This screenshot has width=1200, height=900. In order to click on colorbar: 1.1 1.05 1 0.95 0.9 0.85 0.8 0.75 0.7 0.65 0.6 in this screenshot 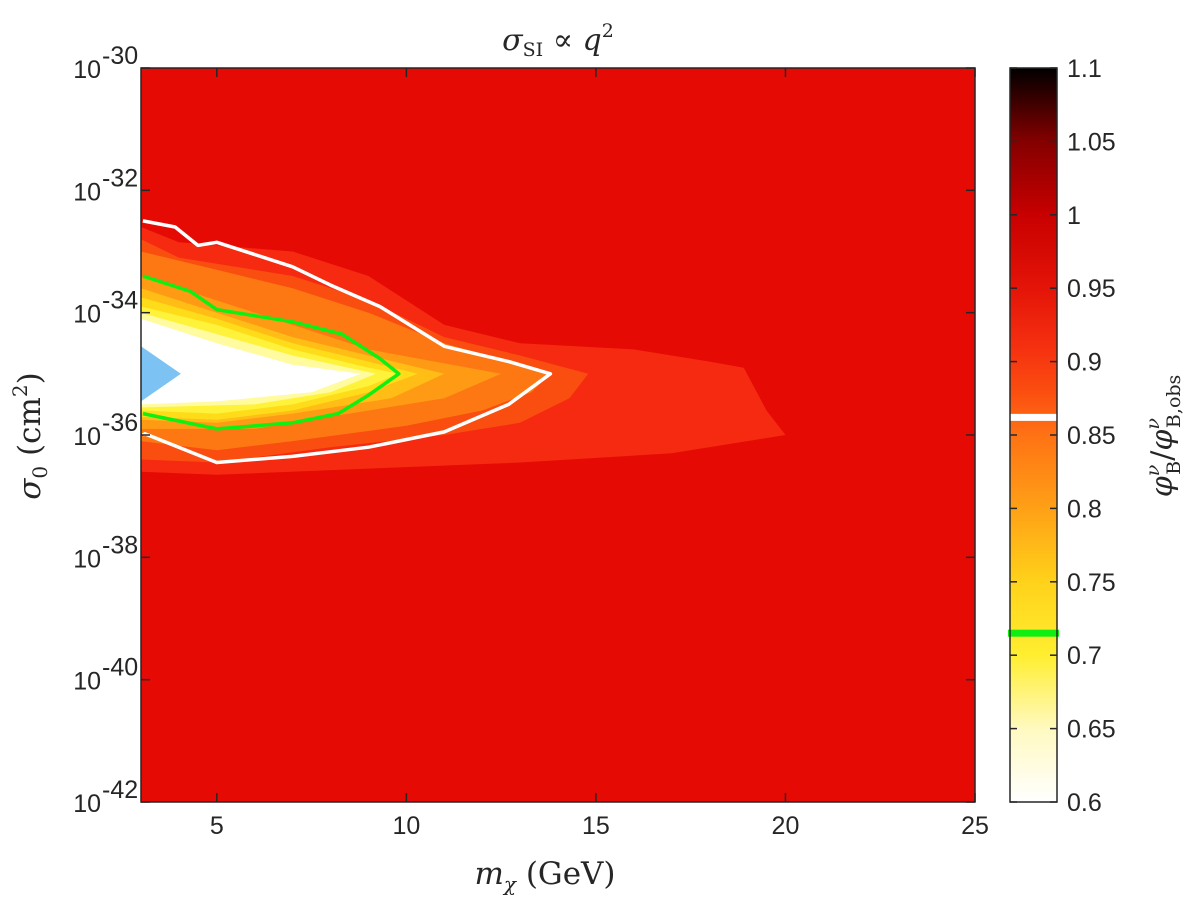, I will do `click(1062, 436)`.